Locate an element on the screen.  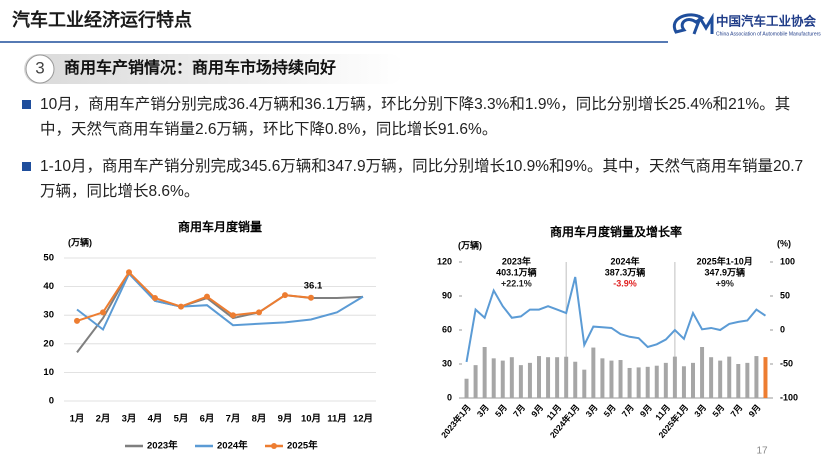
annotation-rate: +22.1% is located at coordinates (516, 283).